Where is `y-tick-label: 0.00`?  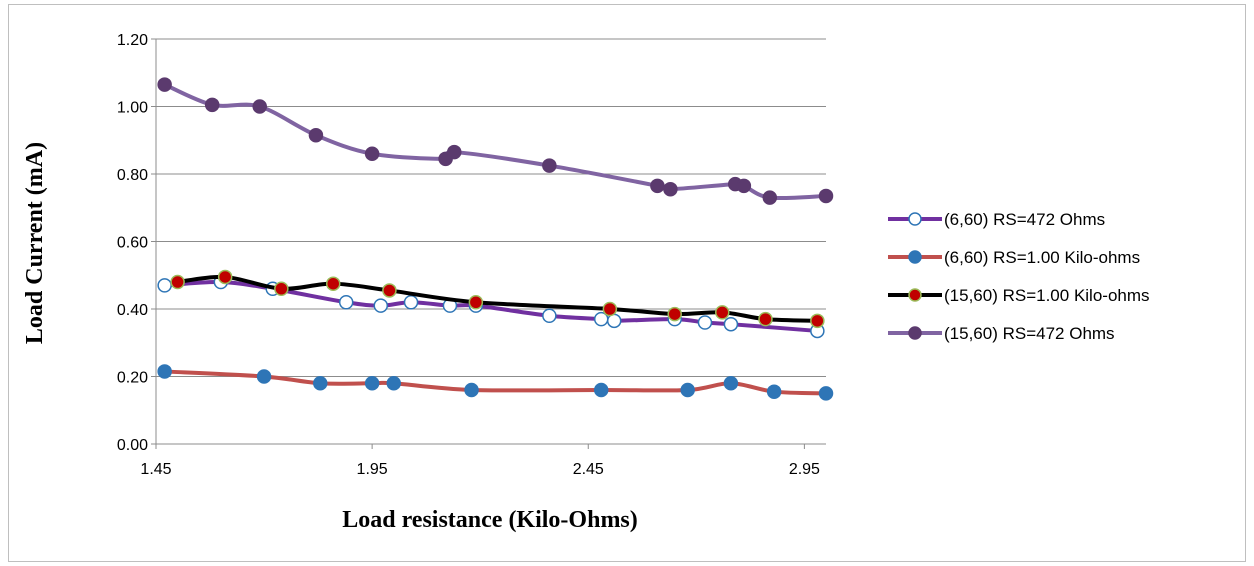
y-tick-label: 0.00 is located at coordinates (132, 445).